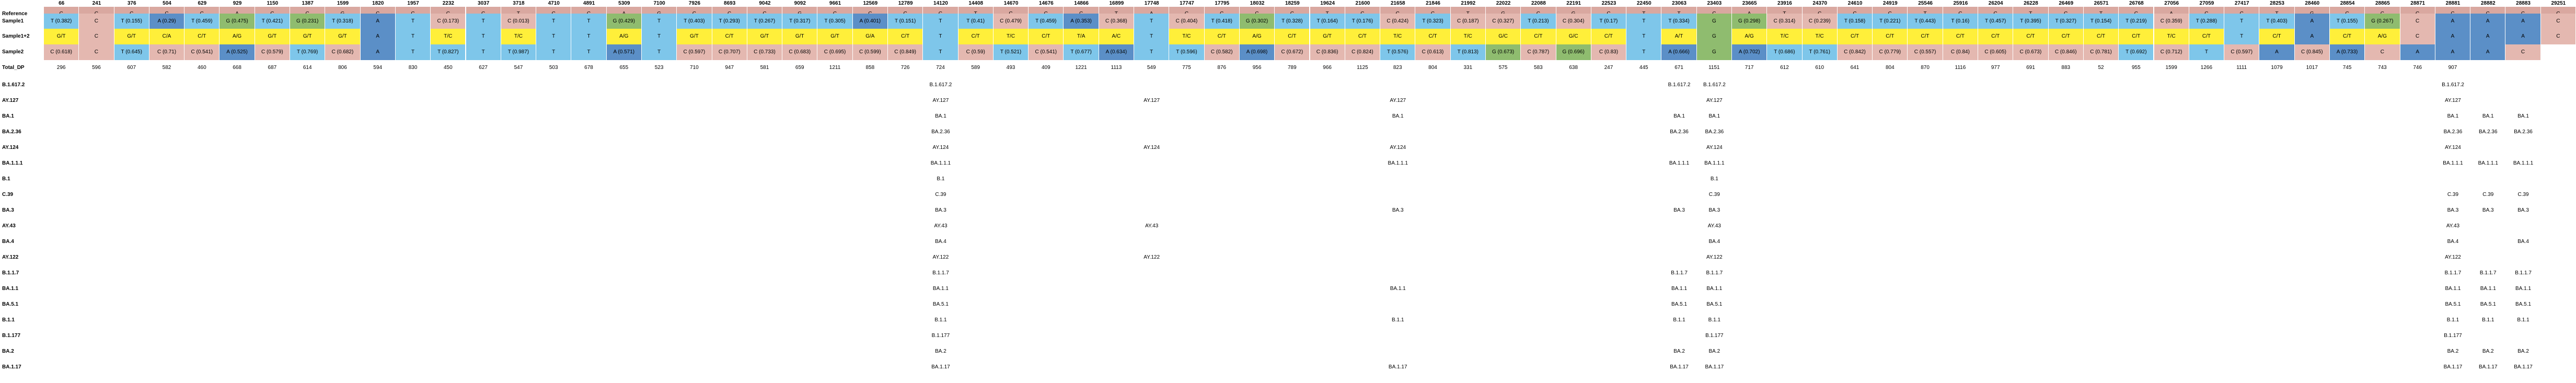 This screenshot has width=2576, height=383. Describe the element at coordinates (378, 68) in the screenshot. I see `total_dp-cell: 594` at that location.